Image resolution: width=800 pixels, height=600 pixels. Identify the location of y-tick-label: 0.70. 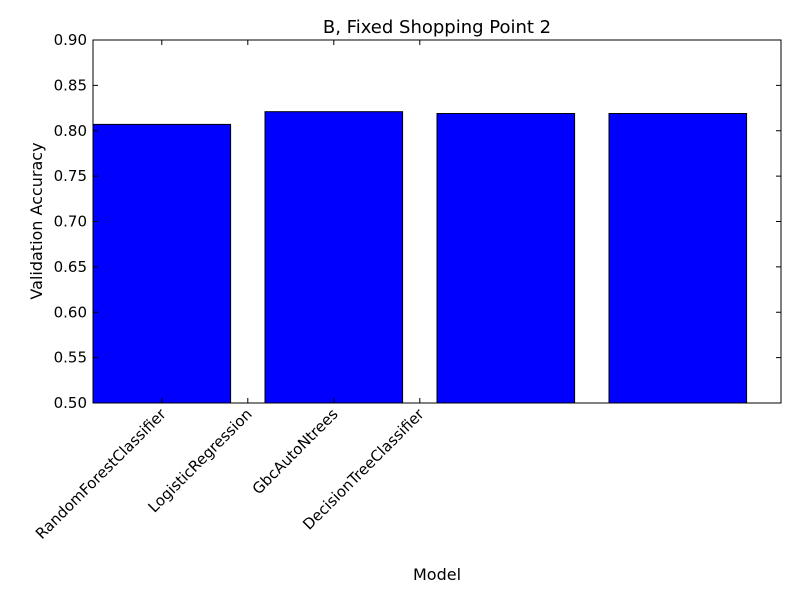
(70, 222).